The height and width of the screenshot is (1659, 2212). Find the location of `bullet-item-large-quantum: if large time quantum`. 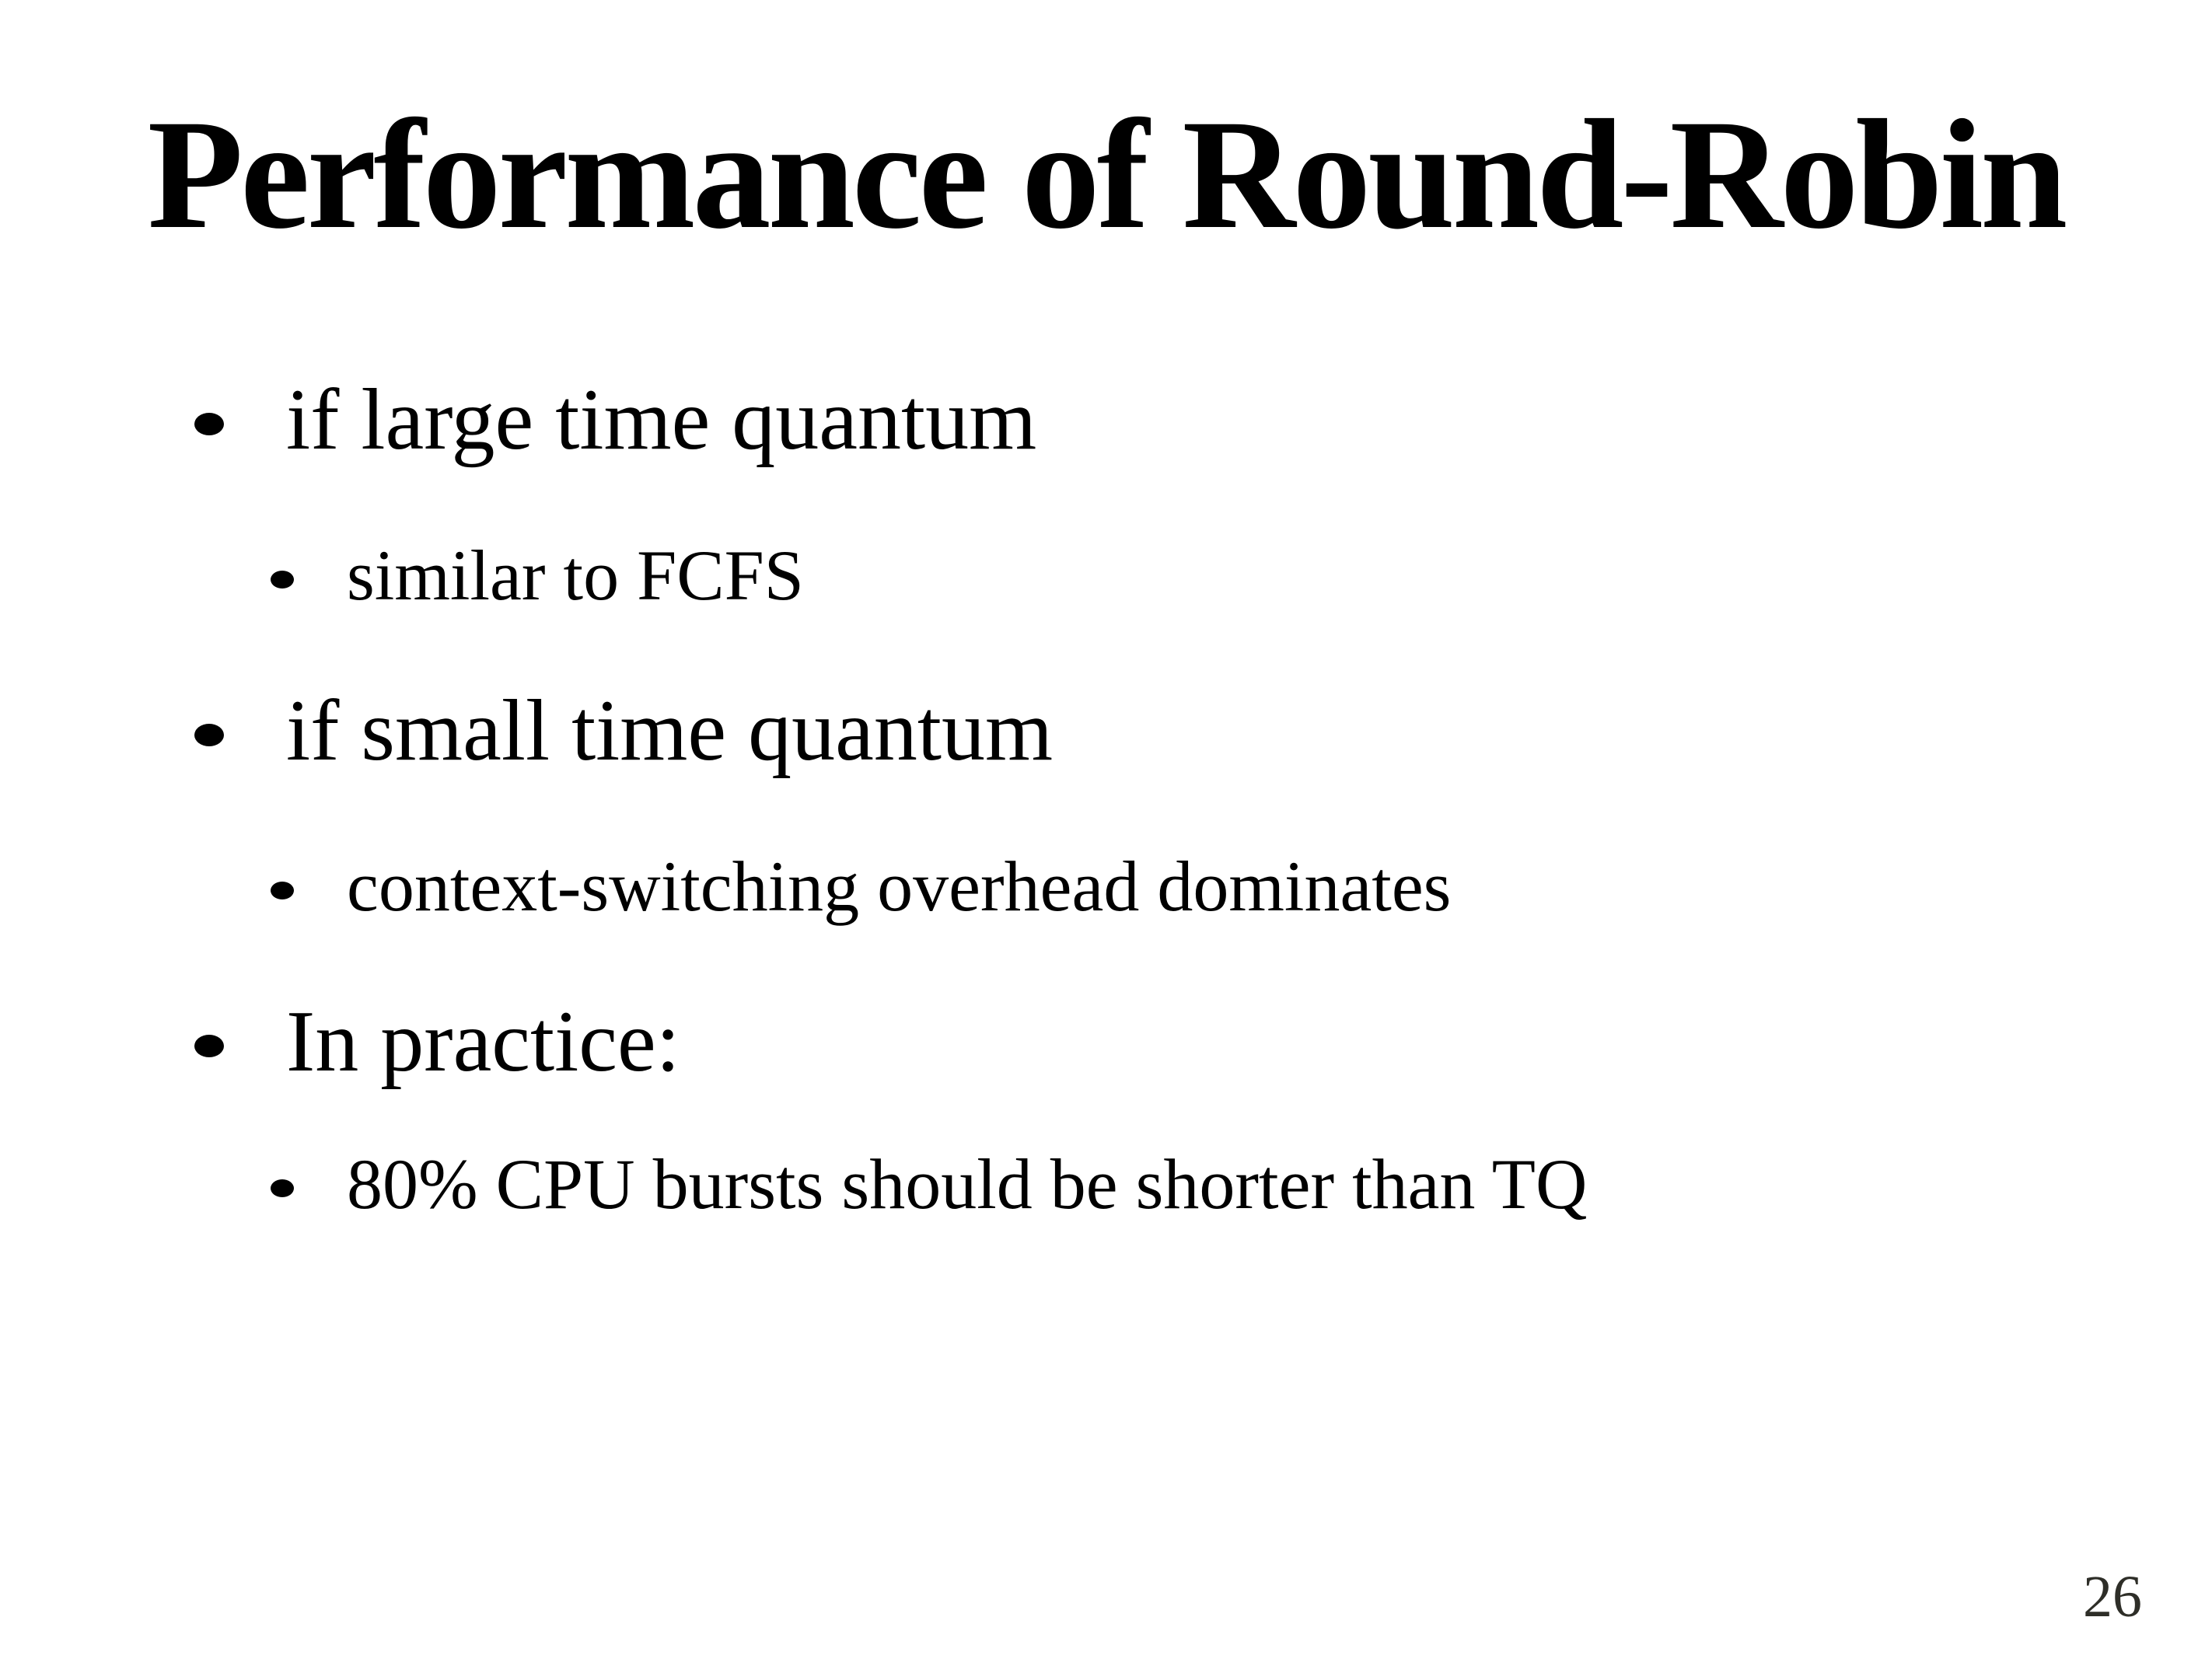

bullet-item-large-quantum: if large time quantum is located at coordinates (615, 419).